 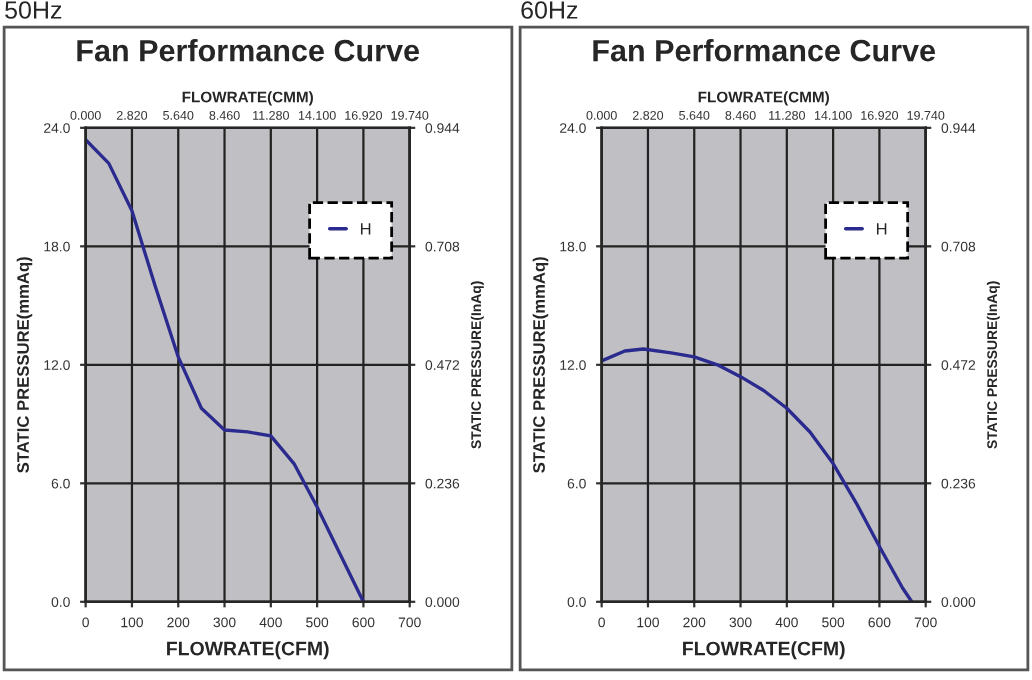 What do you see at coordinates (549, 10) in the screenshot?
I see `text: 60Hz` at bounding box center [549, 10].